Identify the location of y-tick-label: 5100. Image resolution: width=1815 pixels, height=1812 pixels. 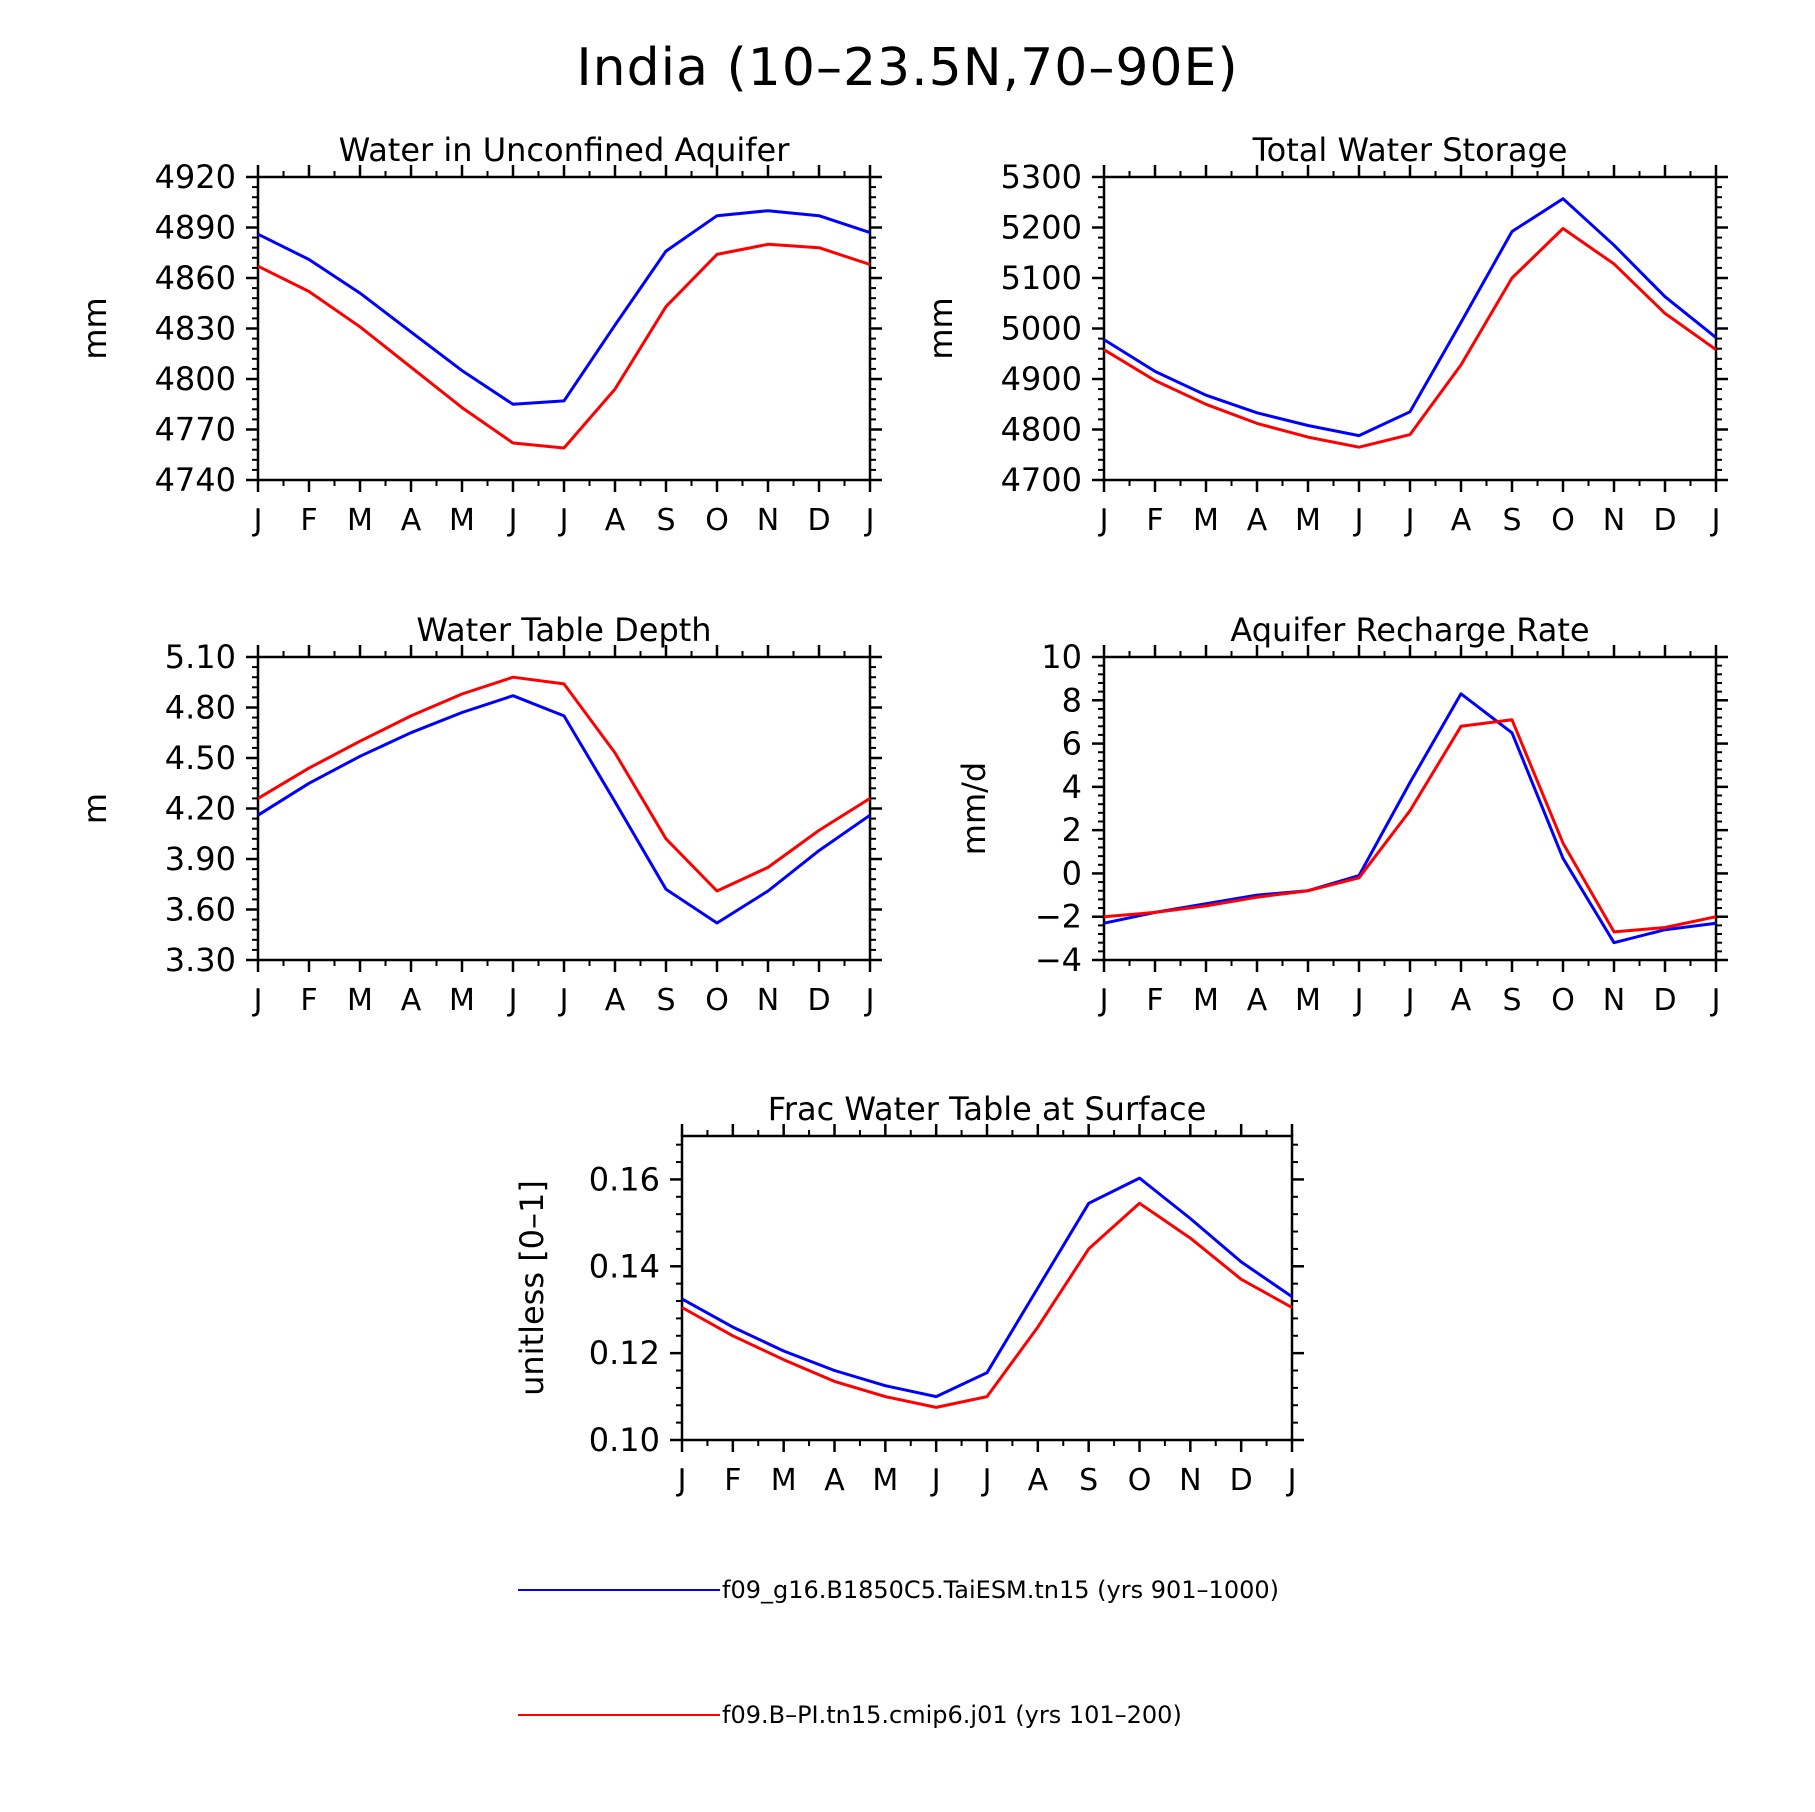
(1041, 278).